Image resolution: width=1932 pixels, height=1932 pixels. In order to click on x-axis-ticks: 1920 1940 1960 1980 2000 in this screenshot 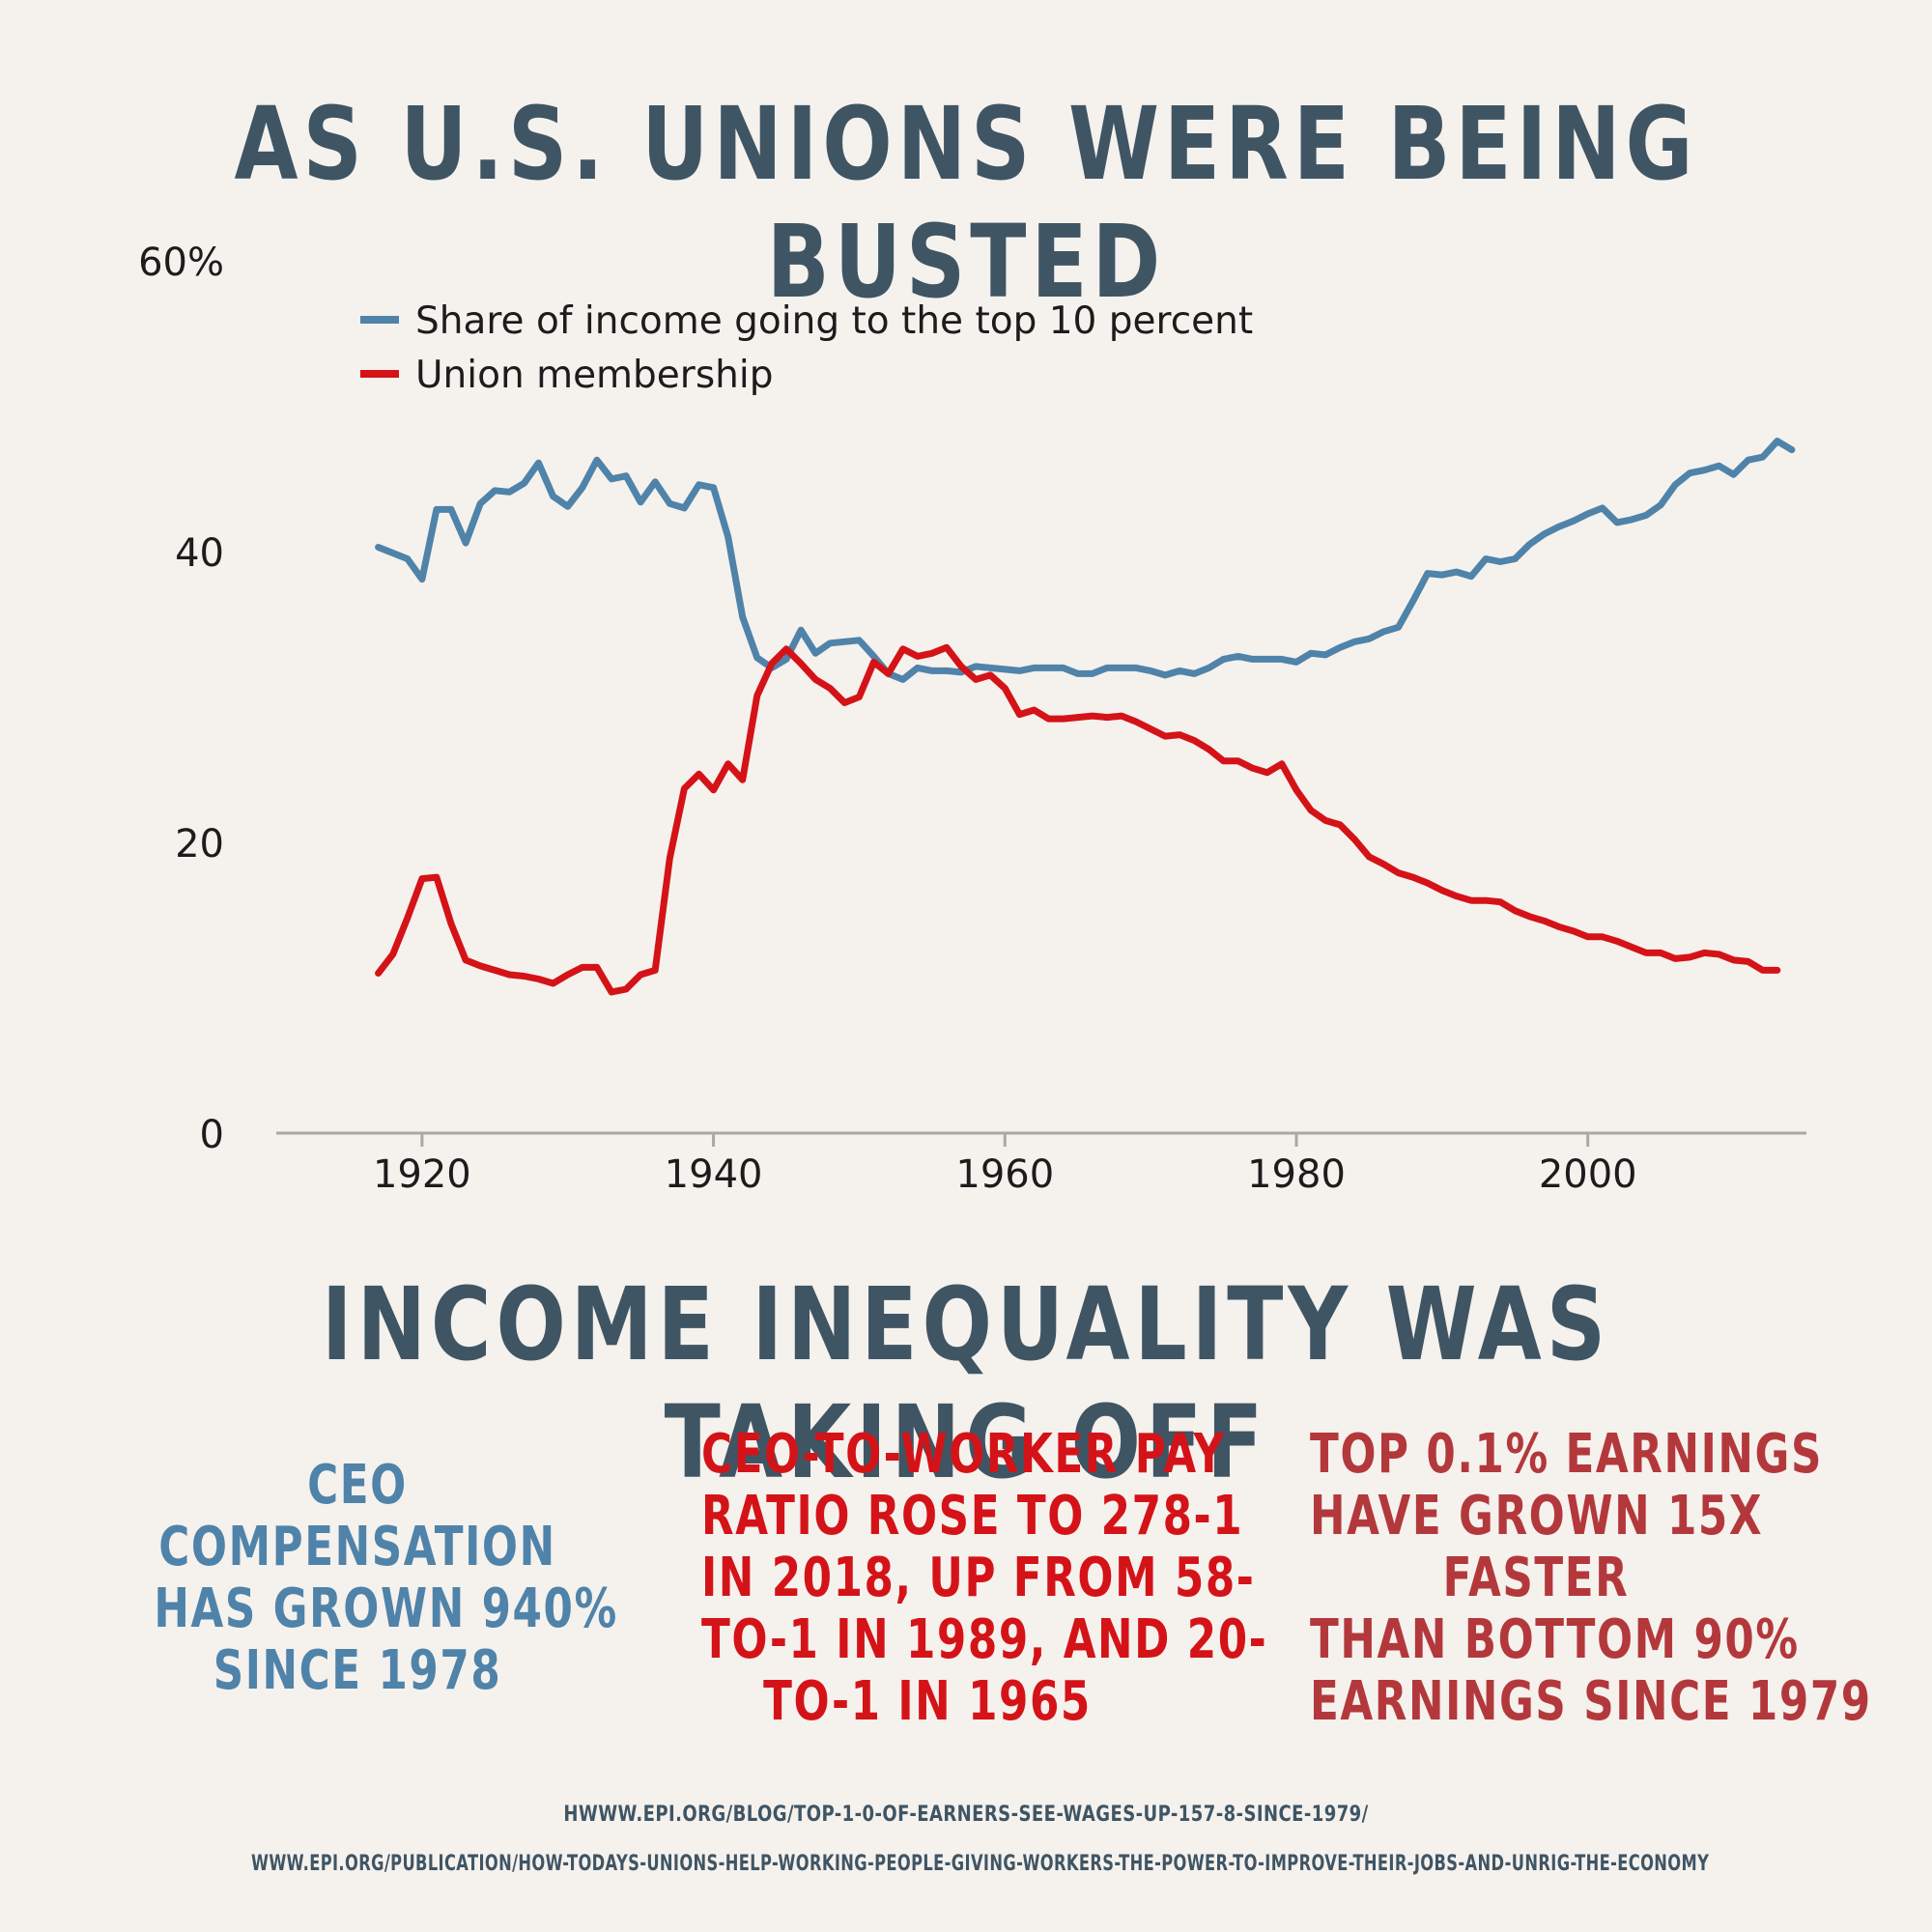, I will do `click(1005, 1165)`.